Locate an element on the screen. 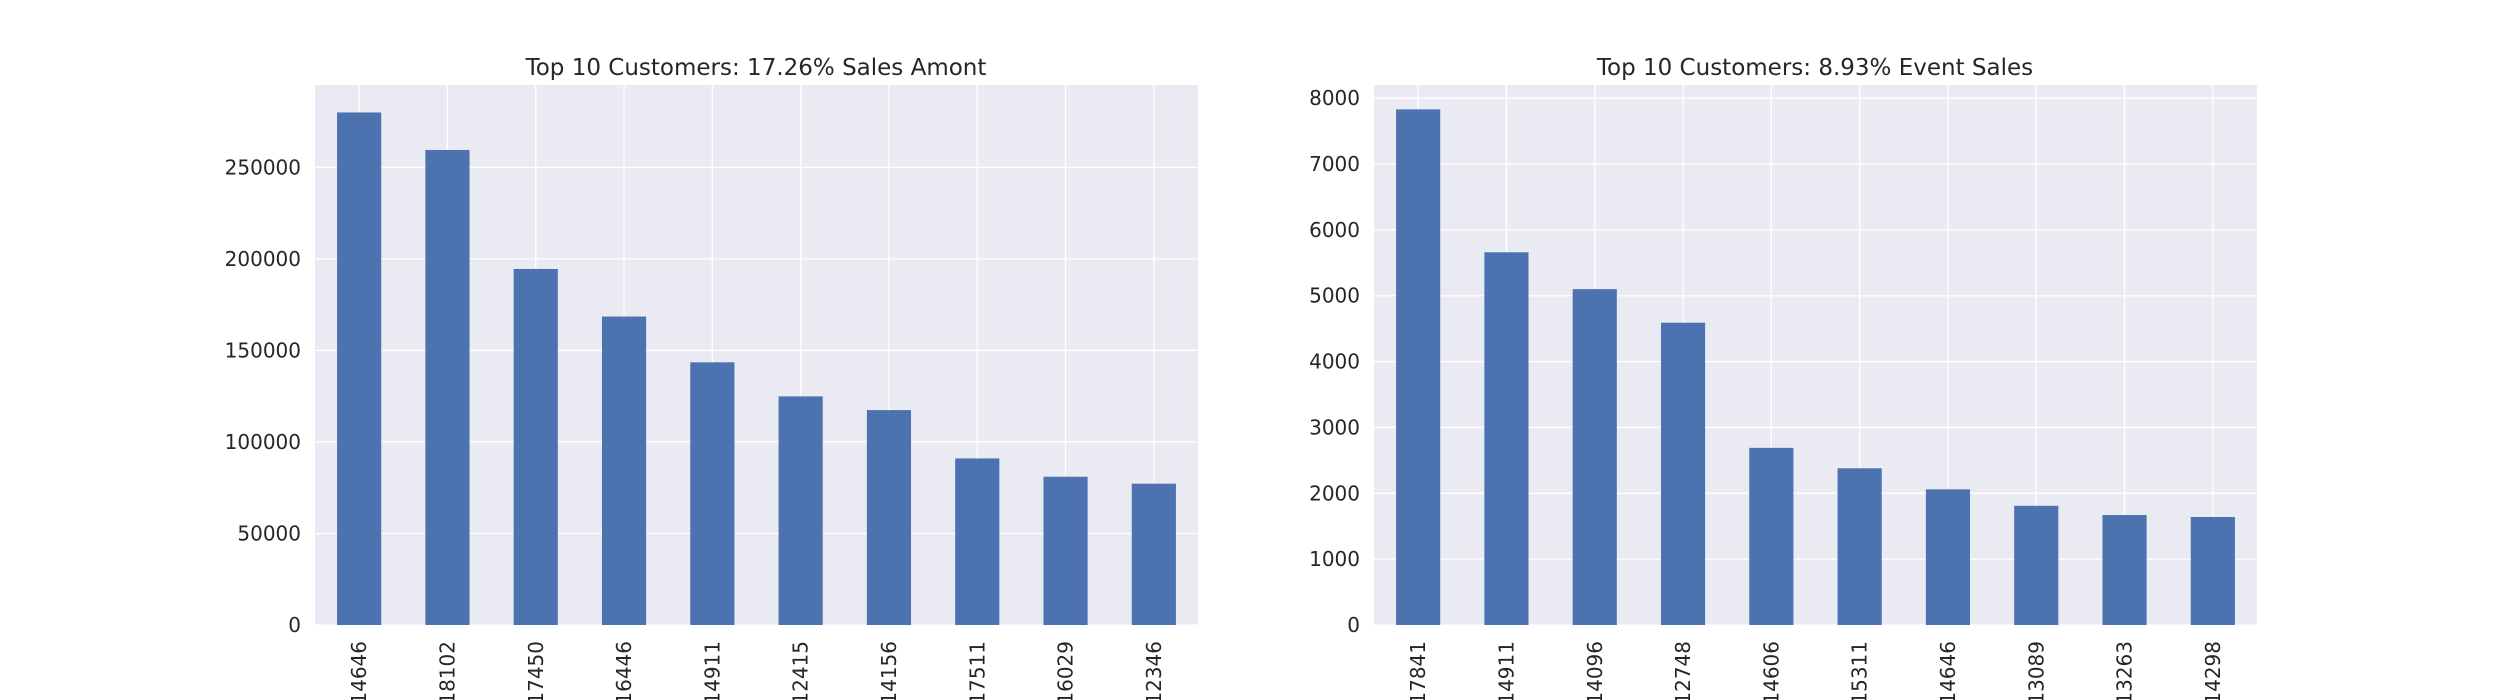  x-tick-label: 12346 is located at coordinates (1154, 670).